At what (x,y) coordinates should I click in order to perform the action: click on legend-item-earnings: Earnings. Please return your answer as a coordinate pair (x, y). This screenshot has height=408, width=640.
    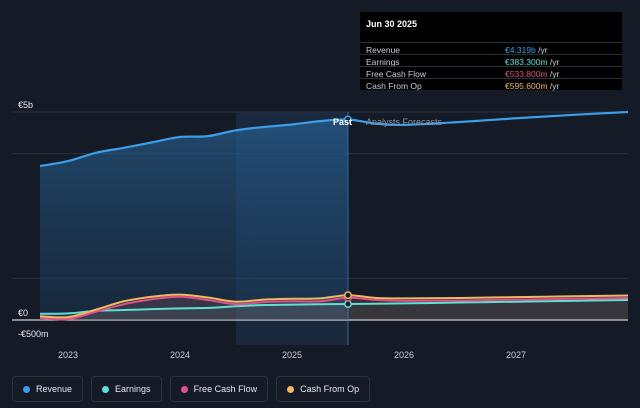
    Looking at the image, I should click on (126, 389).